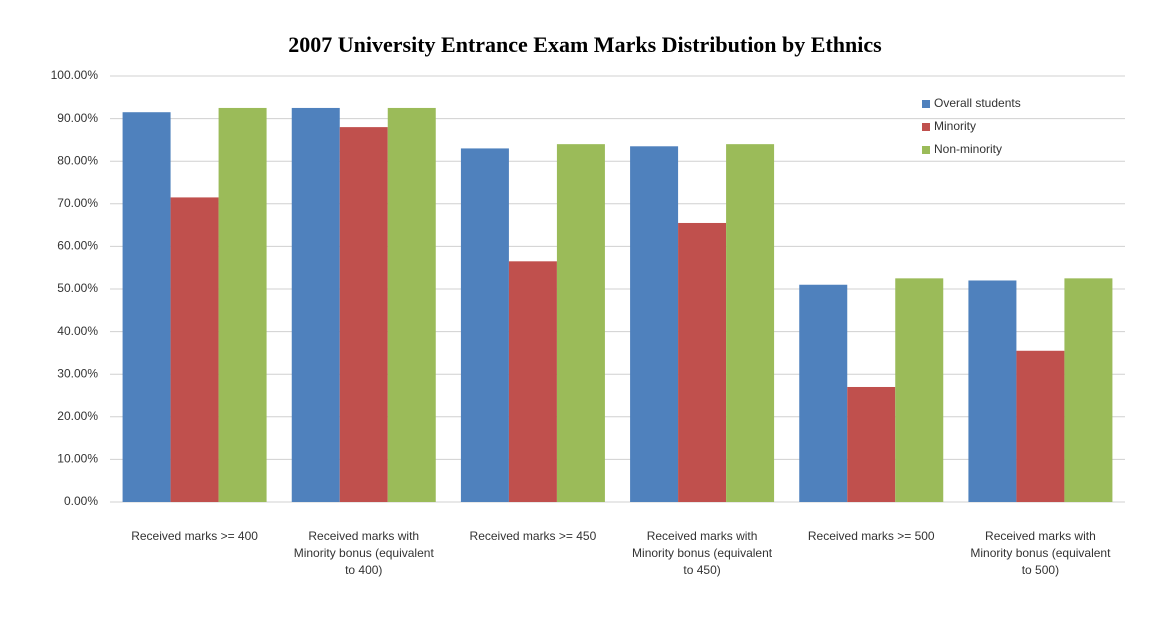 Image resolution: width=1169 pixels, height=639 pixels. Describe the element at coordinates (194, 536) in the screenshot. I see `x-tick-label: Received marks >= 400` at that location.